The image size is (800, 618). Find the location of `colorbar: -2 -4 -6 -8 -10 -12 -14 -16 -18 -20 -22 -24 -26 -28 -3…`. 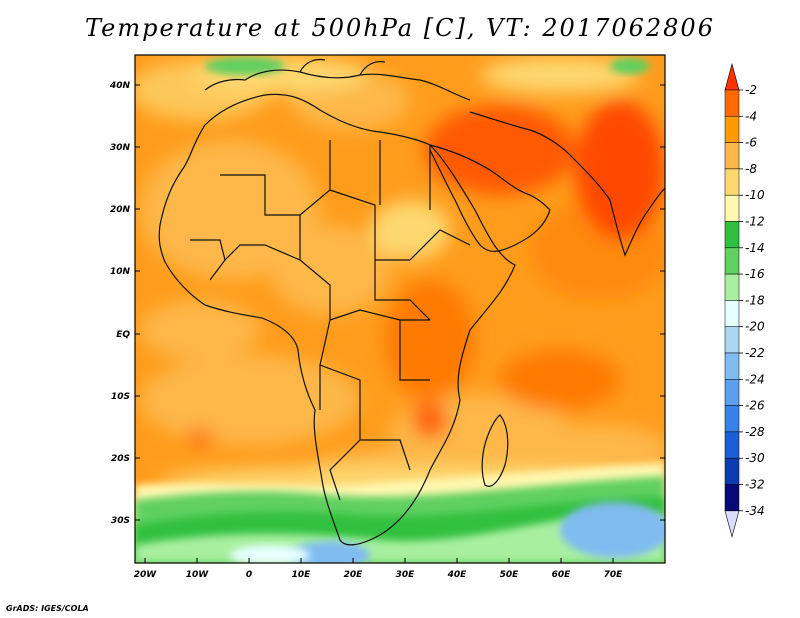

colorbar: -2 -4 -6 -8 -10 -12 -14 -16 -18 -20 -22 -24 -26 -28 -3… is located at coordinates (744, 300).